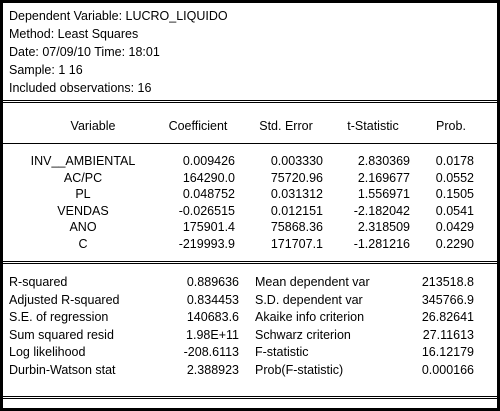 This screenshot has width=500, height=411. I want to click on stat-cell: 27.11613, so click(448, 334).